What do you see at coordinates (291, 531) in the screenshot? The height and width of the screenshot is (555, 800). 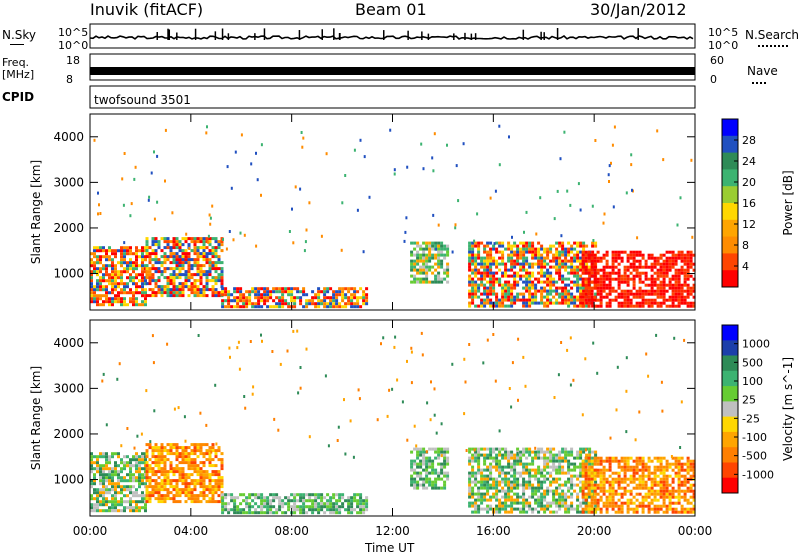 I see `x-tick-label: 08:00` at bounding box center [291, 531].